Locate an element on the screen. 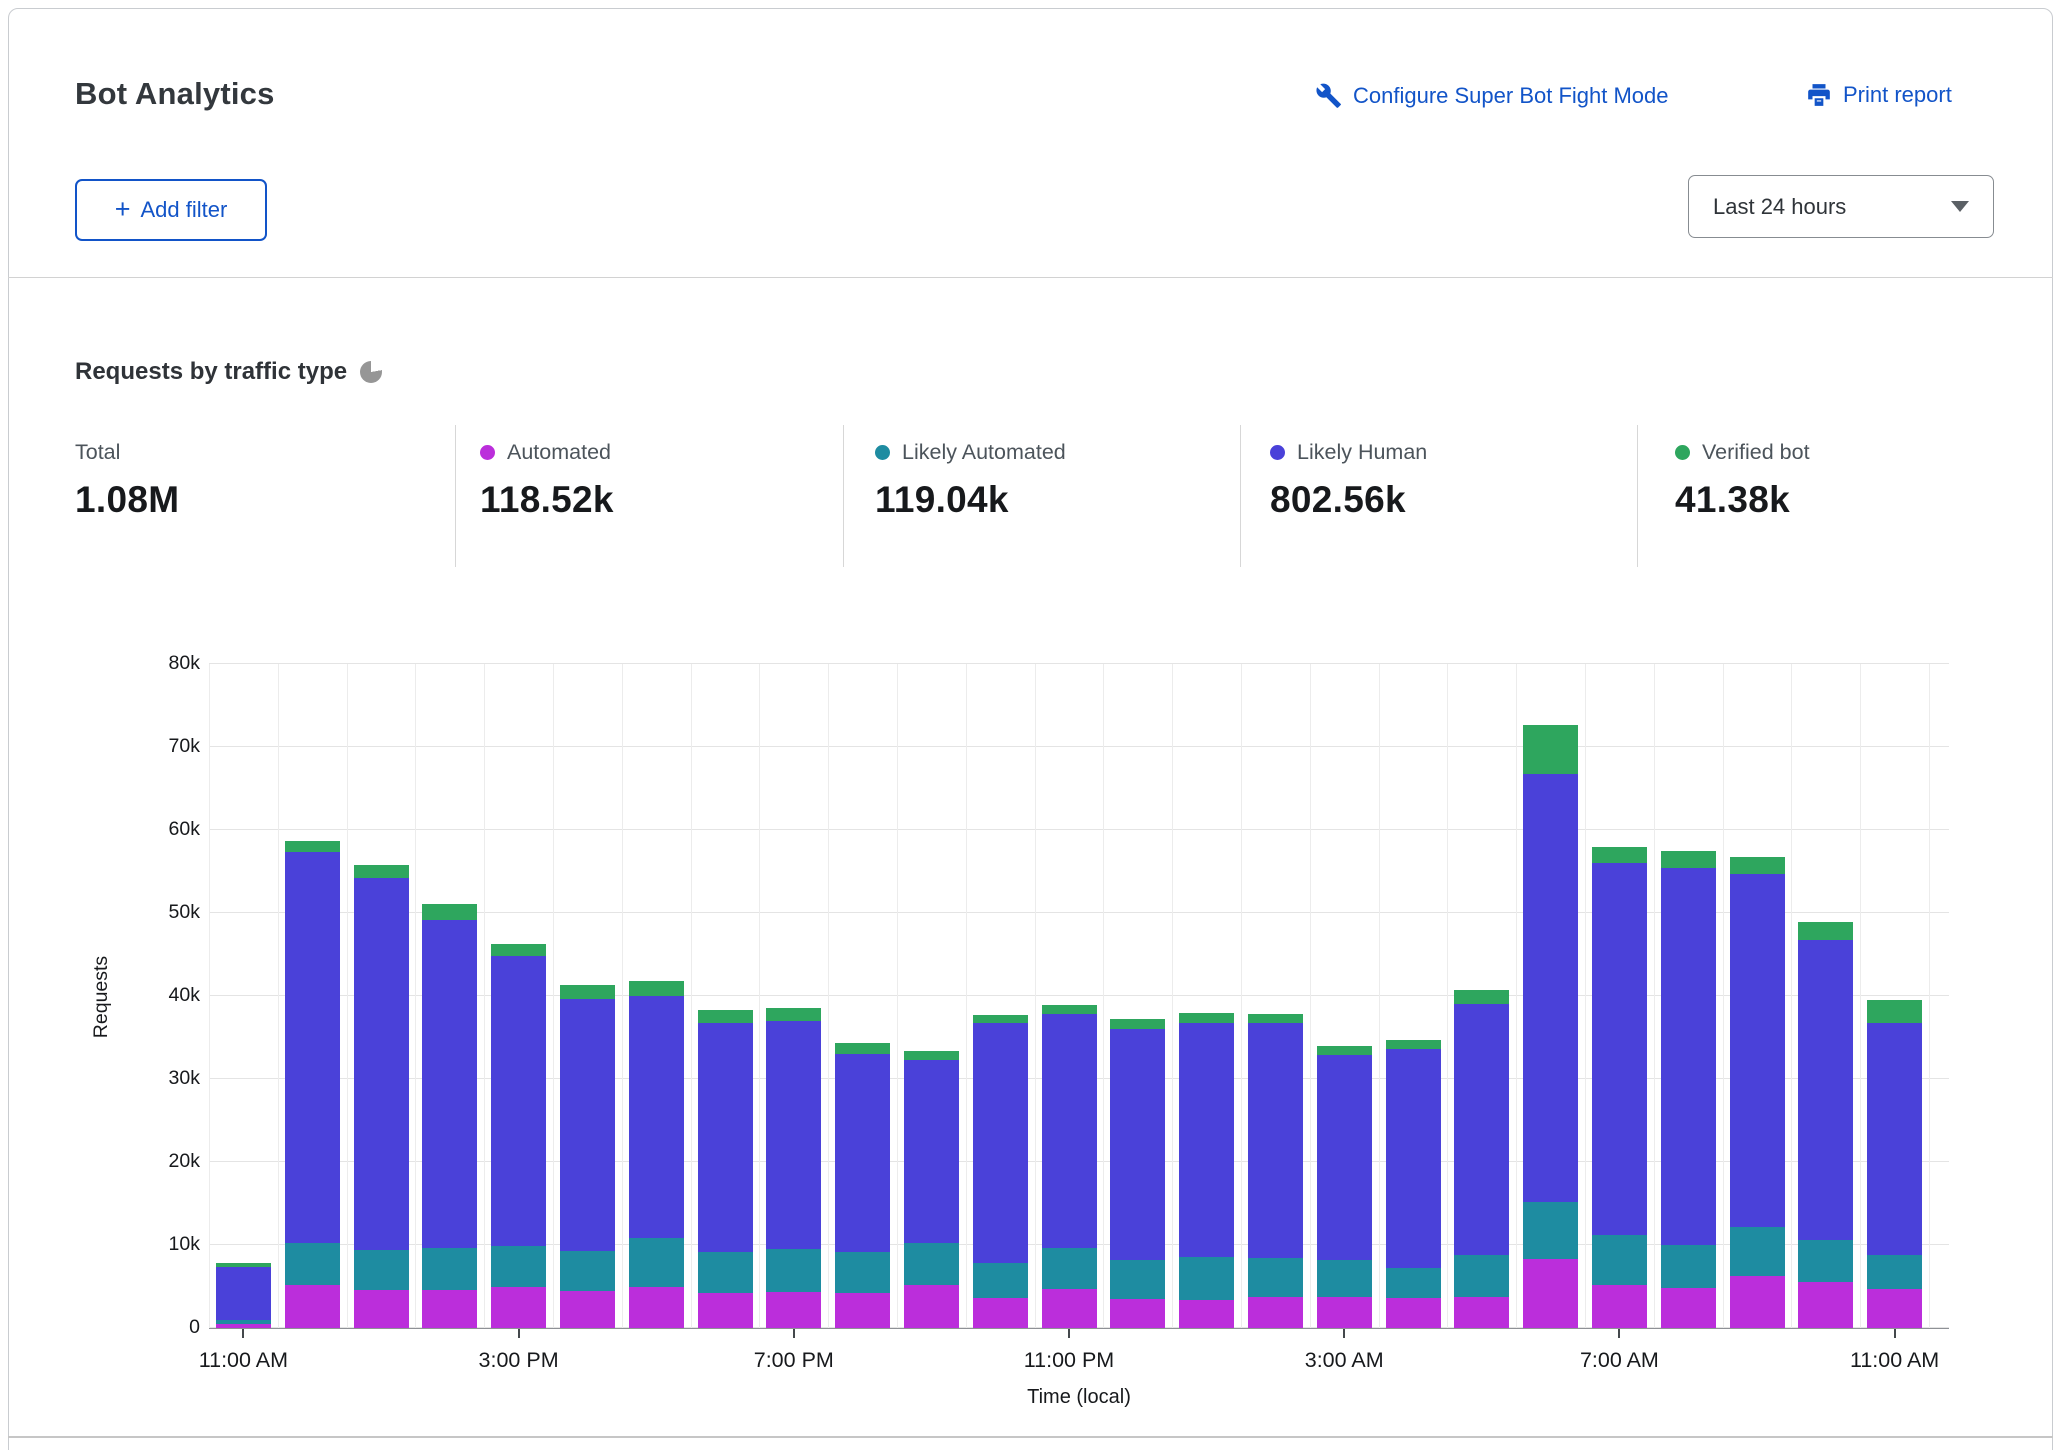  stat-likely_automated: Likely Automated 119.04k is located at coordinates (970, 480).